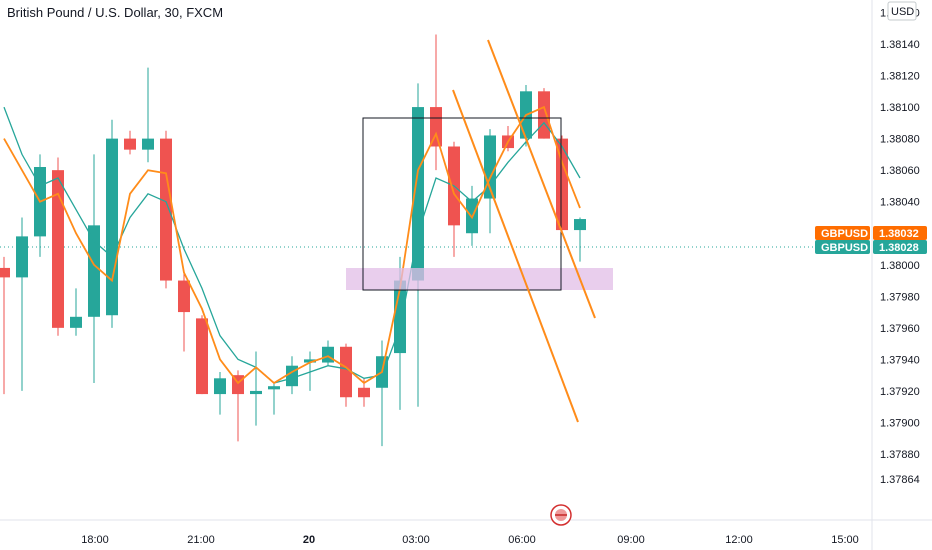 The image size is (932, 550). I want to click on y-tick-label: 1.38140, so click(900, 45).